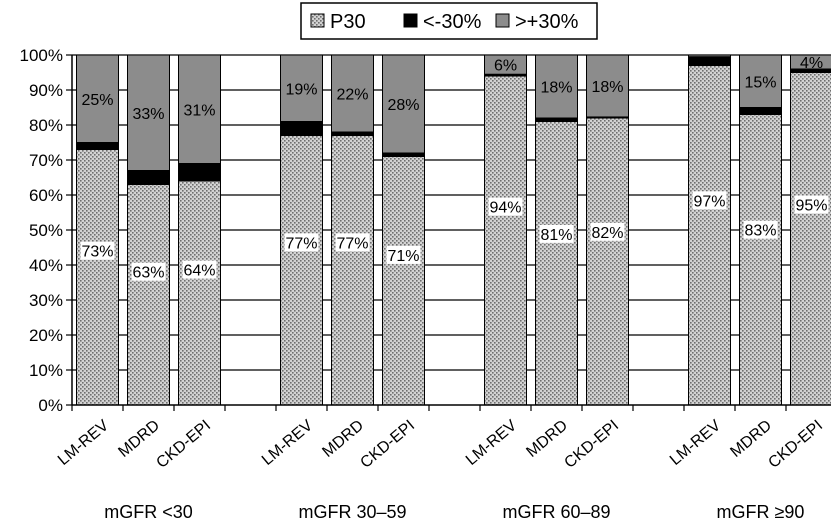 Image resolution: width=831 pixels, height=525 pixels. What do you see at coordinates (41, 55) in the screenshot?
I see `y-tick-label: 100%` at bounding box center [41, 55].